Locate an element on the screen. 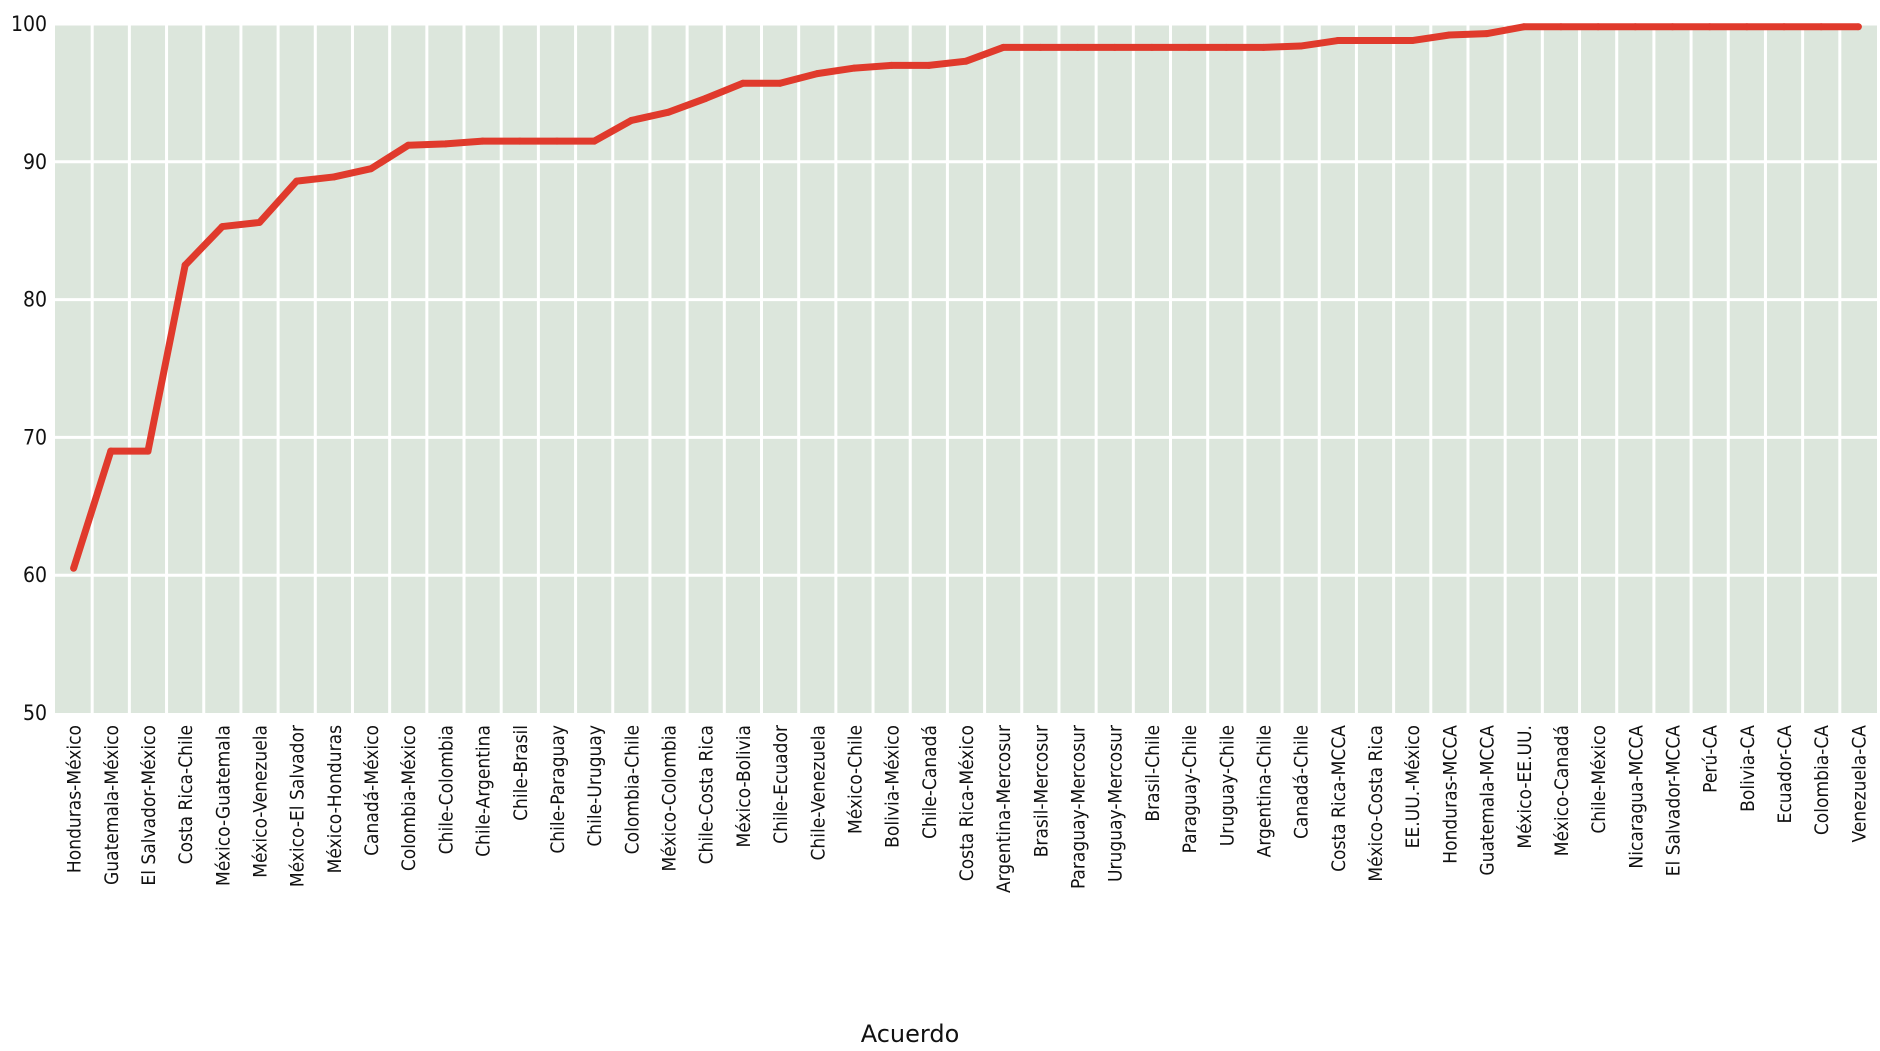  x-tick-label: Chile-Paraguay is located at coordinates (558, 789).